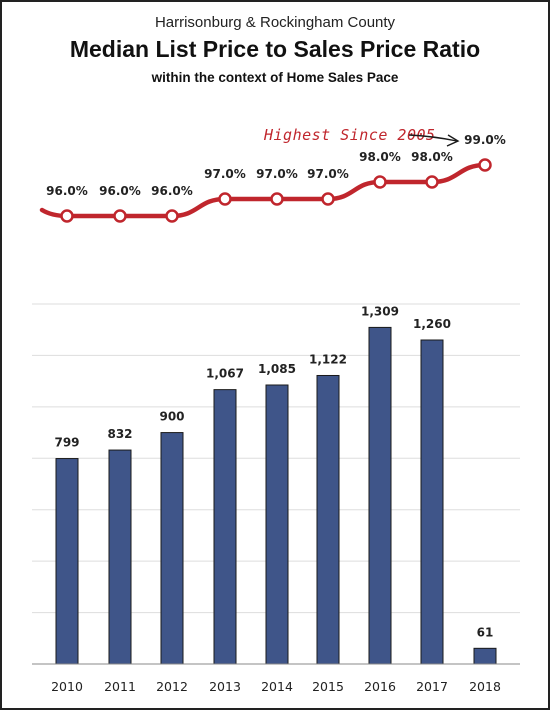 This screenshot has height=710, width=550. Describe the element at coordinates (433, 138) in the screenshot. I see `annotation-arrow` at that location.